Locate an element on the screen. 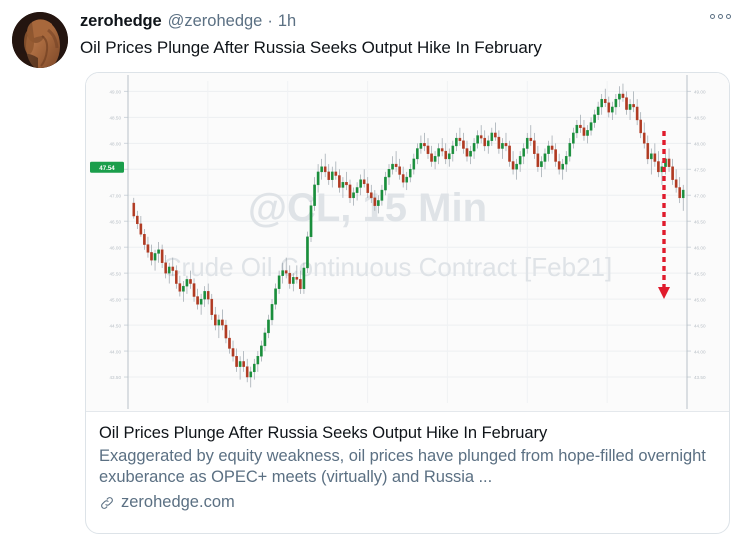 The image size is (745, 551). price-badge: 47.54 is located at coordinates (107, 167).